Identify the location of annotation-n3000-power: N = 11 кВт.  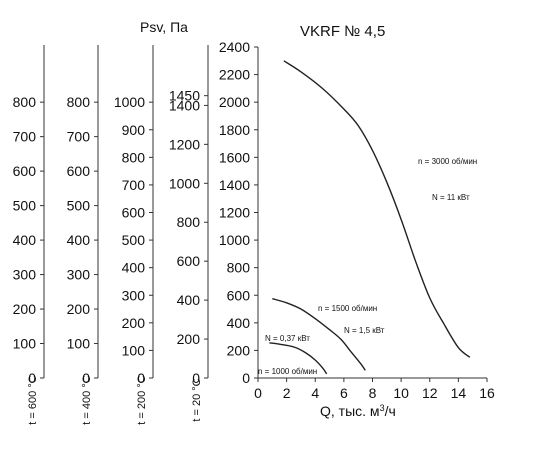
(451, 197).